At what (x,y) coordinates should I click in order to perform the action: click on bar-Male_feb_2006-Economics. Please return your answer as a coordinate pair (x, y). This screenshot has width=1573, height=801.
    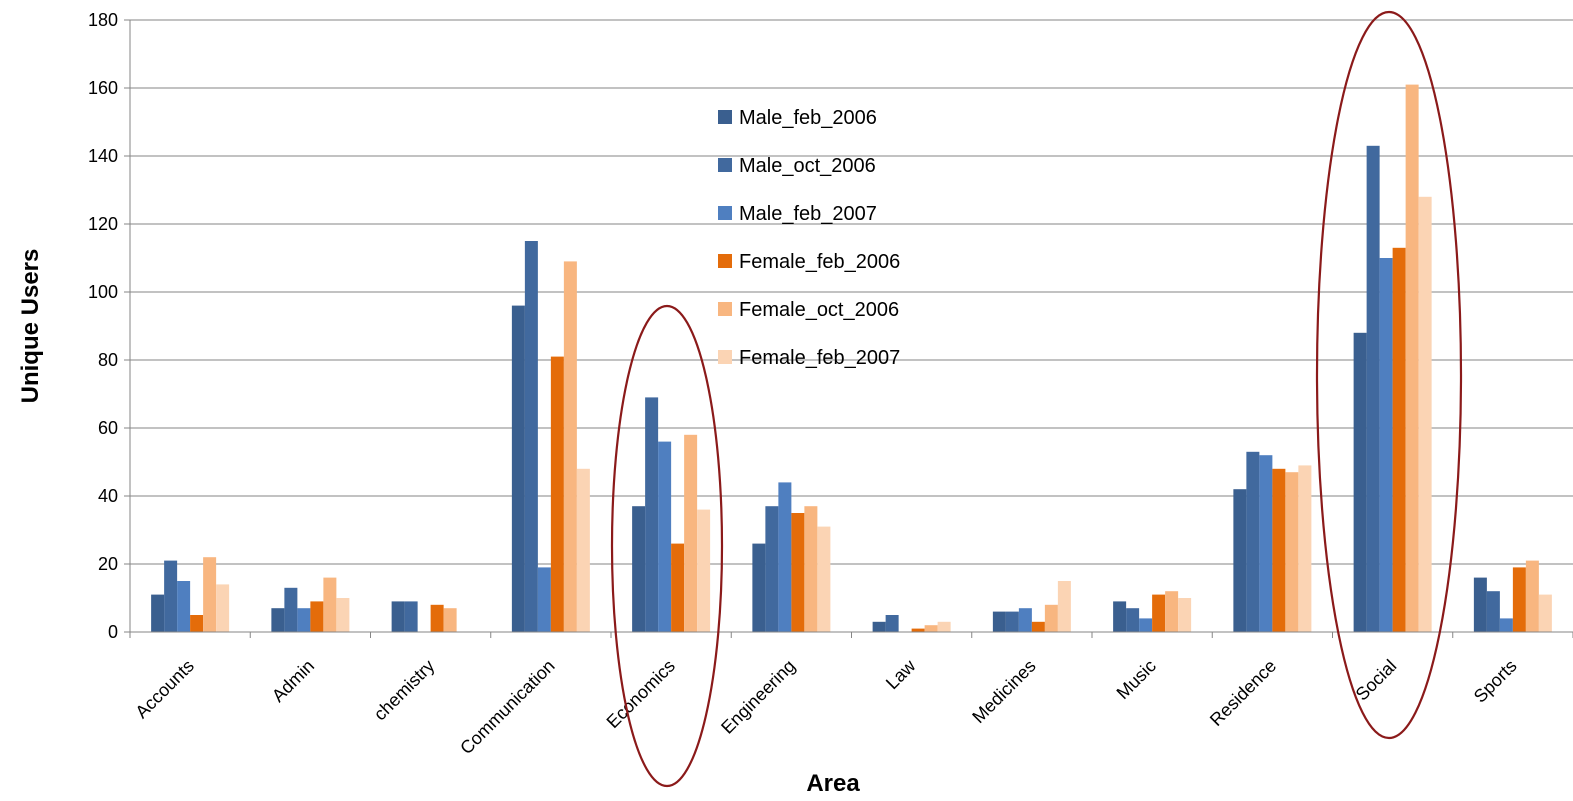
    Looking at the image, I should click on (639, 569).